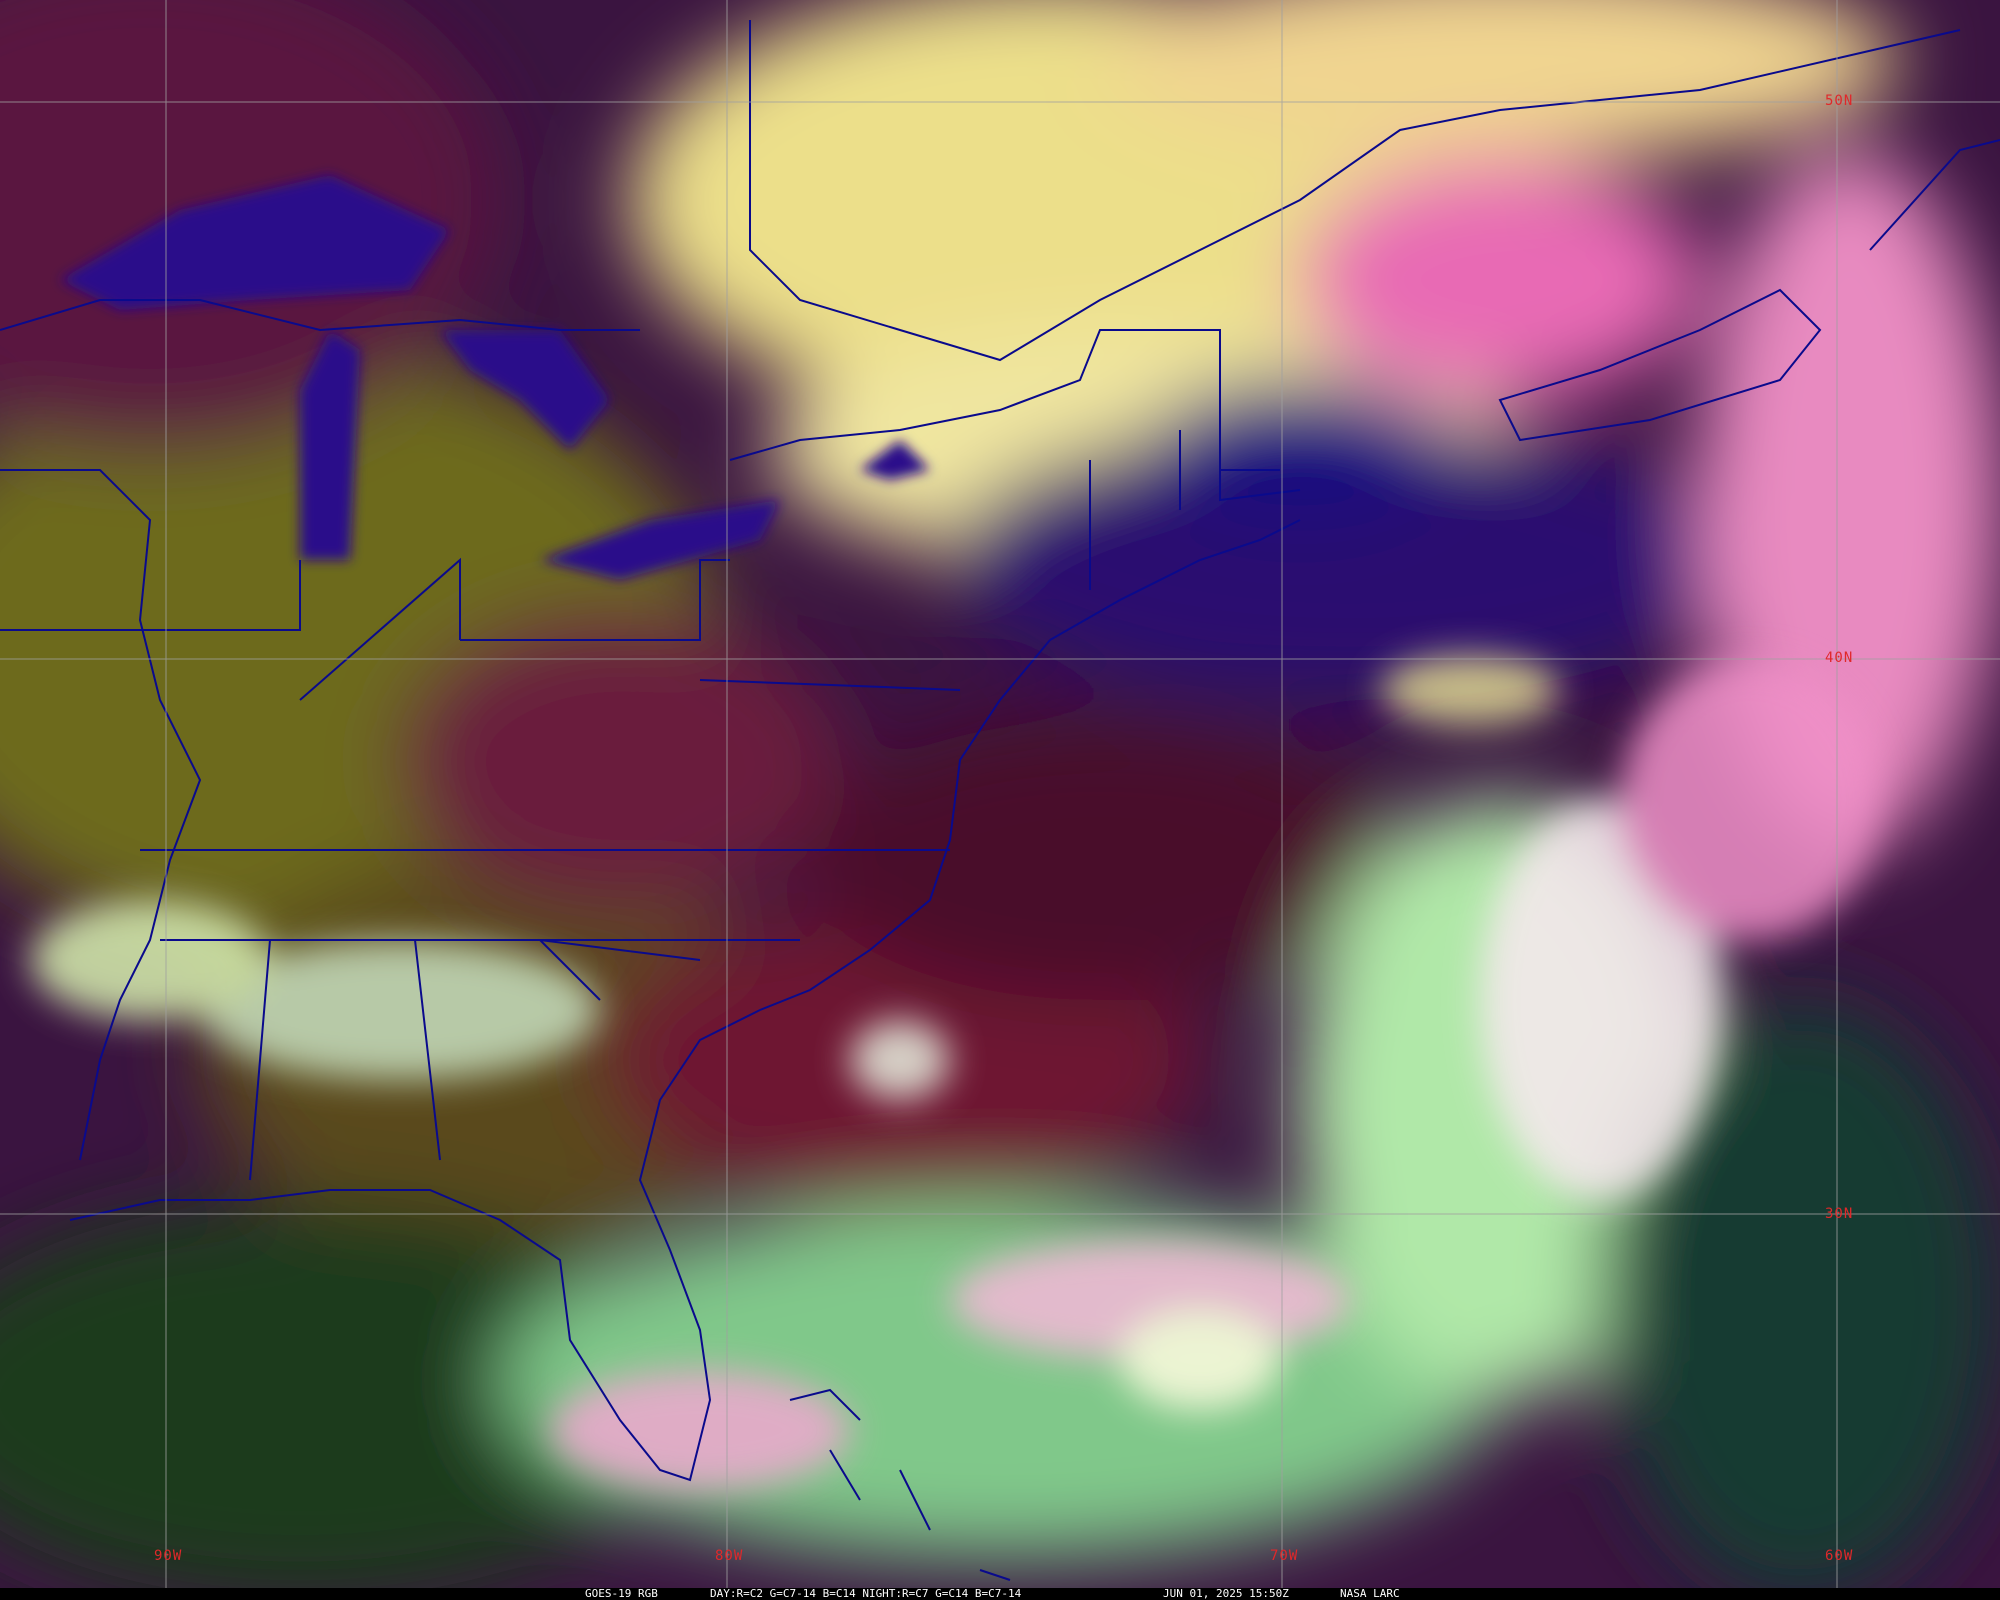 The height and width of the screenshot is (1600, 2000). I want to click on longitude-label-70w: 70W, so click(1284, 1556).